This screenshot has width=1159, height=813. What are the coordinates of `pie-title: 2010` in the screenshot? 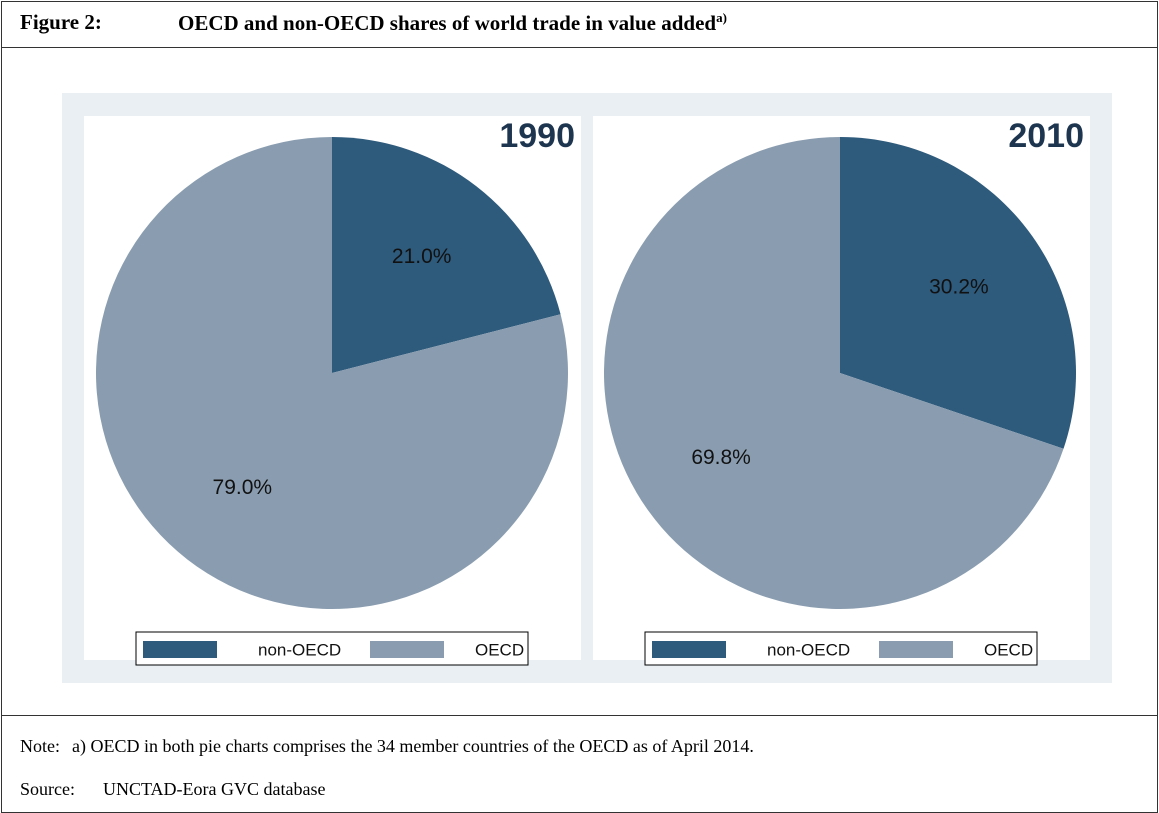 It's located at (1046, 136).